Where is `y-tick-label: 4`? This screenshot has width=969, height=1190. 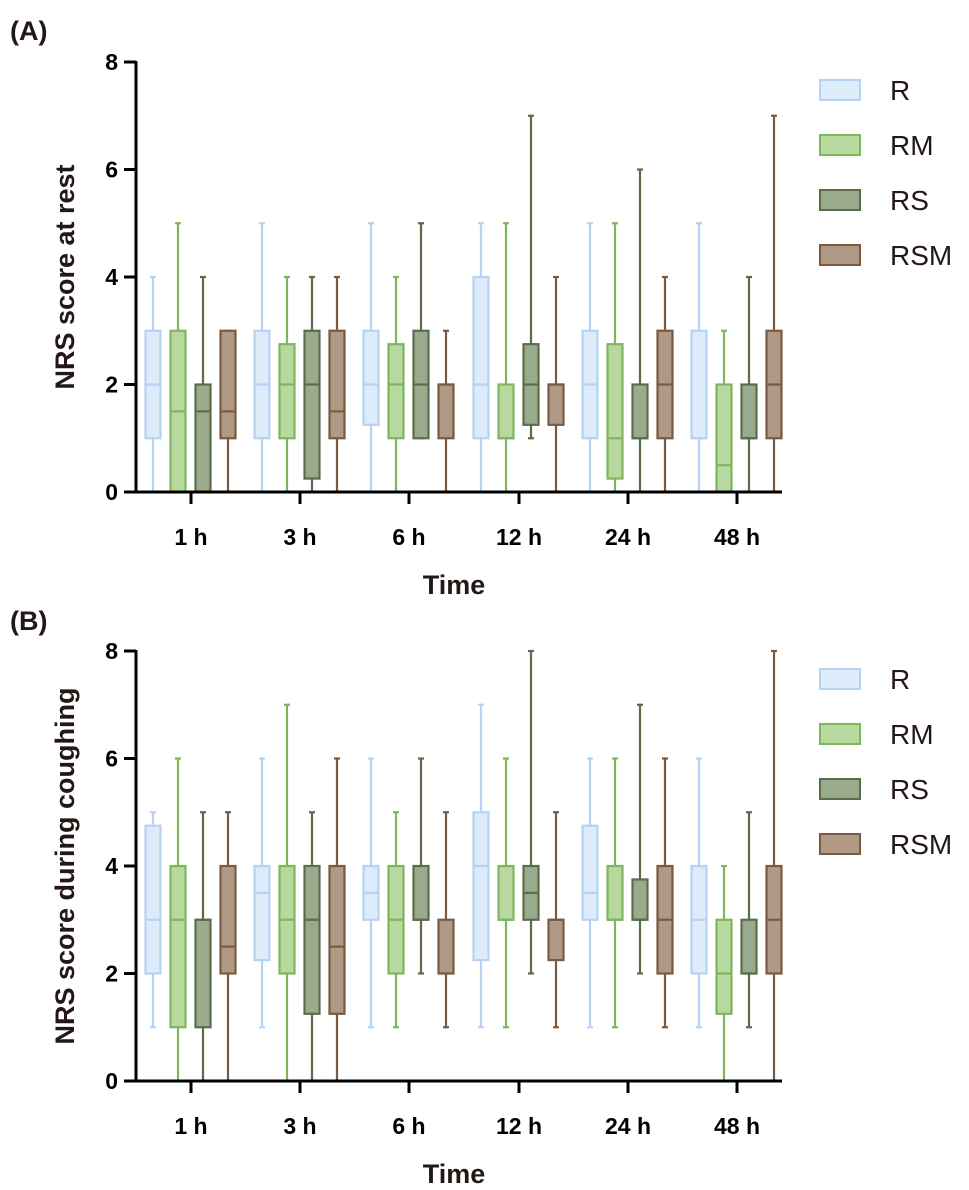
y-tick-label: 4 is located at coordinates (111, 866).